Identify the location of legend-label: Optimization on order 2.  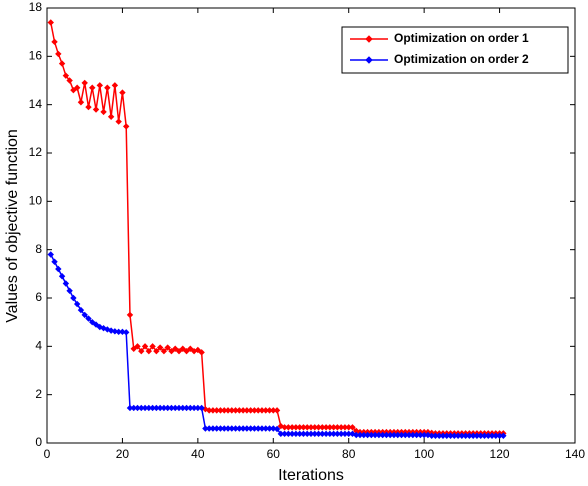
(461, 59).